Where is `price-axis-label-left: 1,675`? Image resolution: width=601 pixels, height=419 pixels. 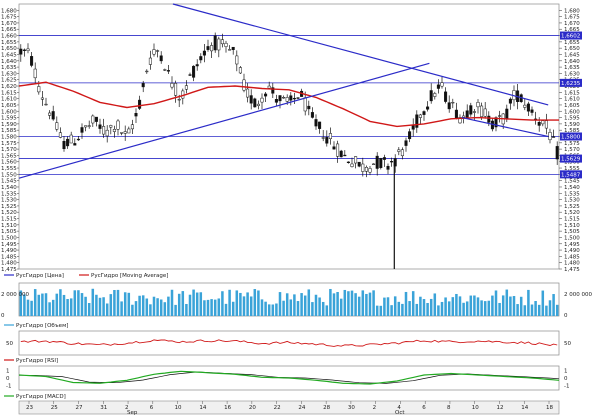 price-axis-label-left: 1,675 is located at coordinates (9, 18).